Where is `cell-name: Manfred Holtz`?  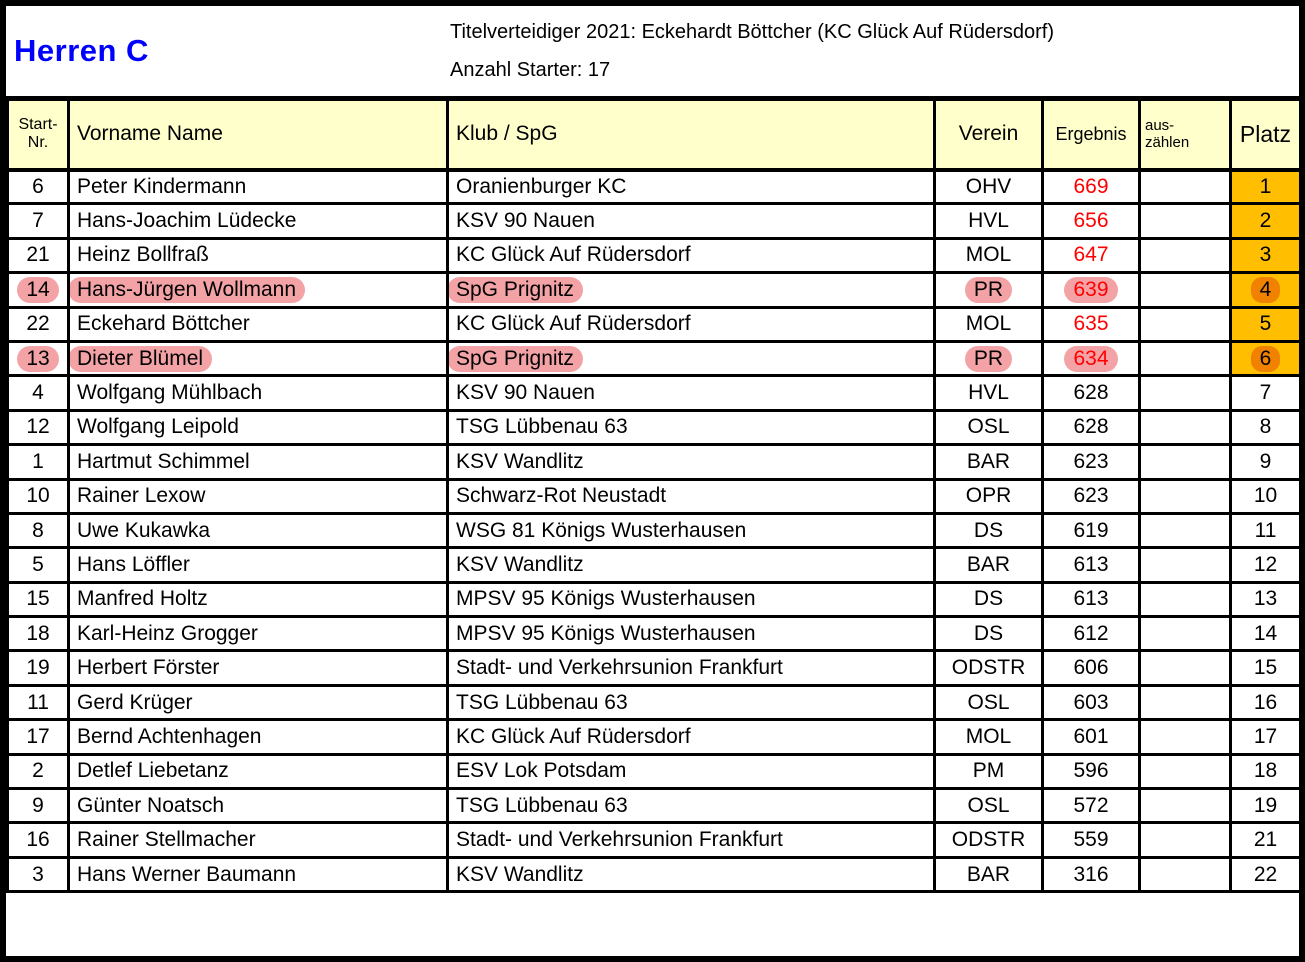 cell-name: Manfred Holtz is located at coordinates (258, 599).